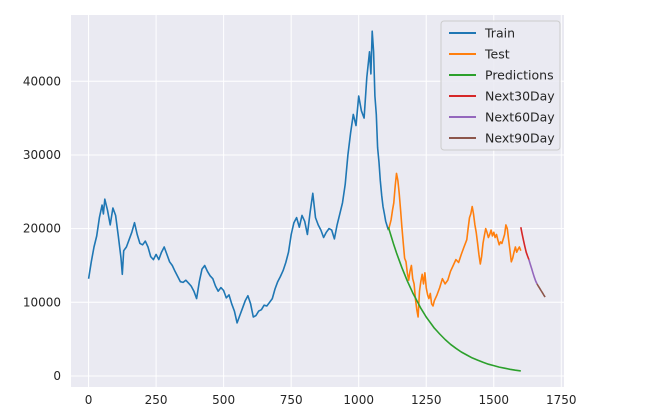 The height and width of the screenshot is (418, 671). I want to click on legend-label-next60day: Next60Day, so click(520, 117).